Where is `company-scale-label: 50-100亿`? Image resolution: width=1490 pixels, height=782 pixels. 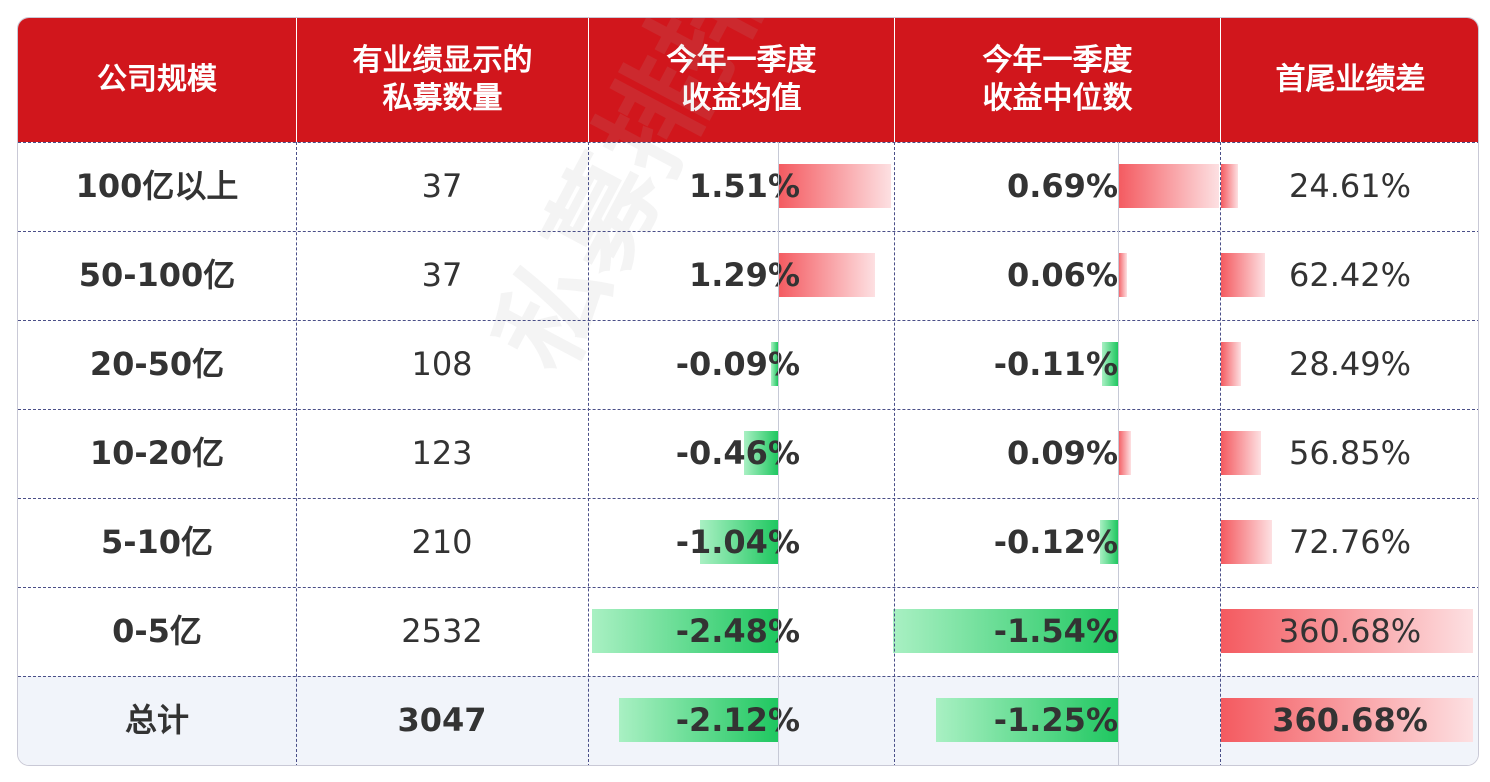 company-scale-label: 50-100亿 is located at coordinates (157, 275).